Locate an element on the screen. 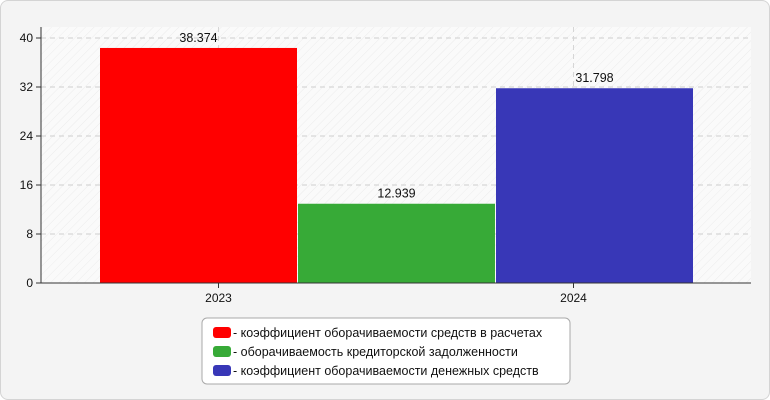 The height and width of the screenshot is (400, 770). bar-value-label: 12.939 is located at coordinates (396, 194).